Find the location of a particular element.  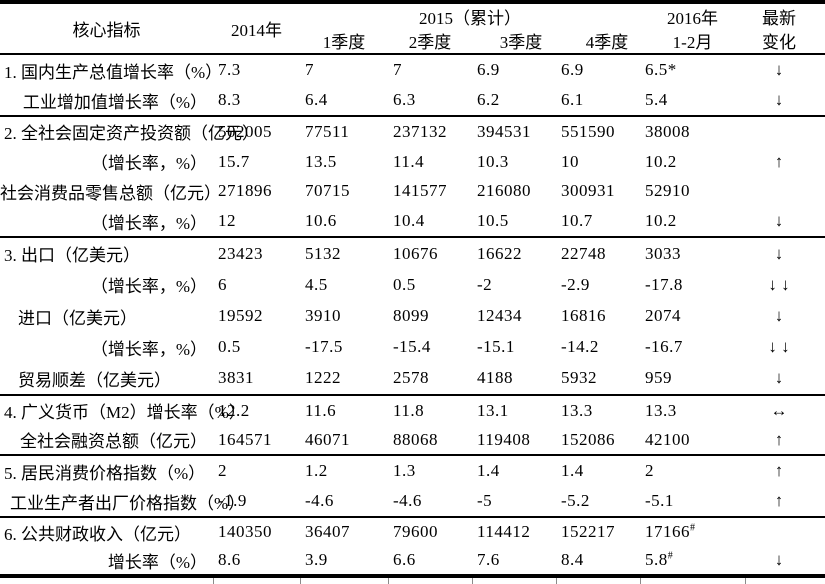

value-text: 3831 is located at coordinates (236, 378).